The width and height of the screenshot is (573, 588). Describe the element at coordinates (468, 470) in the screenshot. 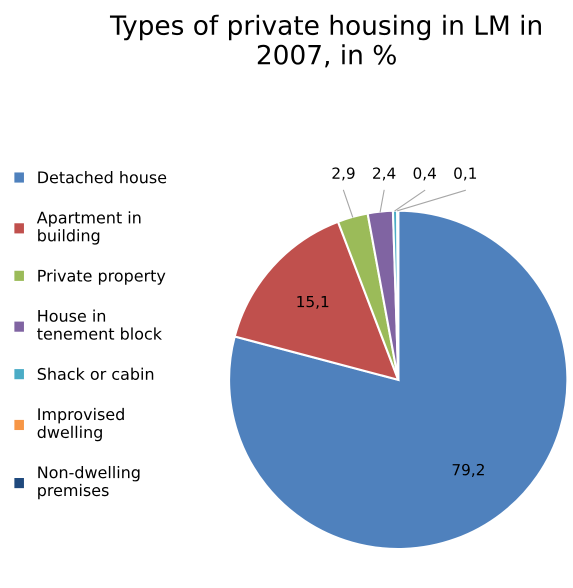

I see `data-label: 79,2` at that location.